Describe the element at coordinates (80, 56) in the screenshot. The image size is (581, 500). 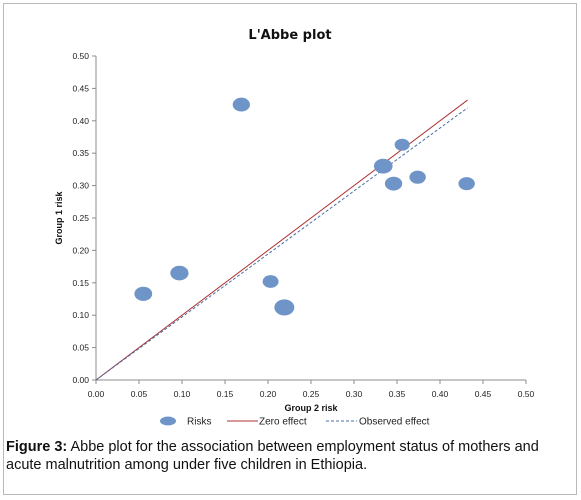
I see `y-tick-label: 0.50` at that location.